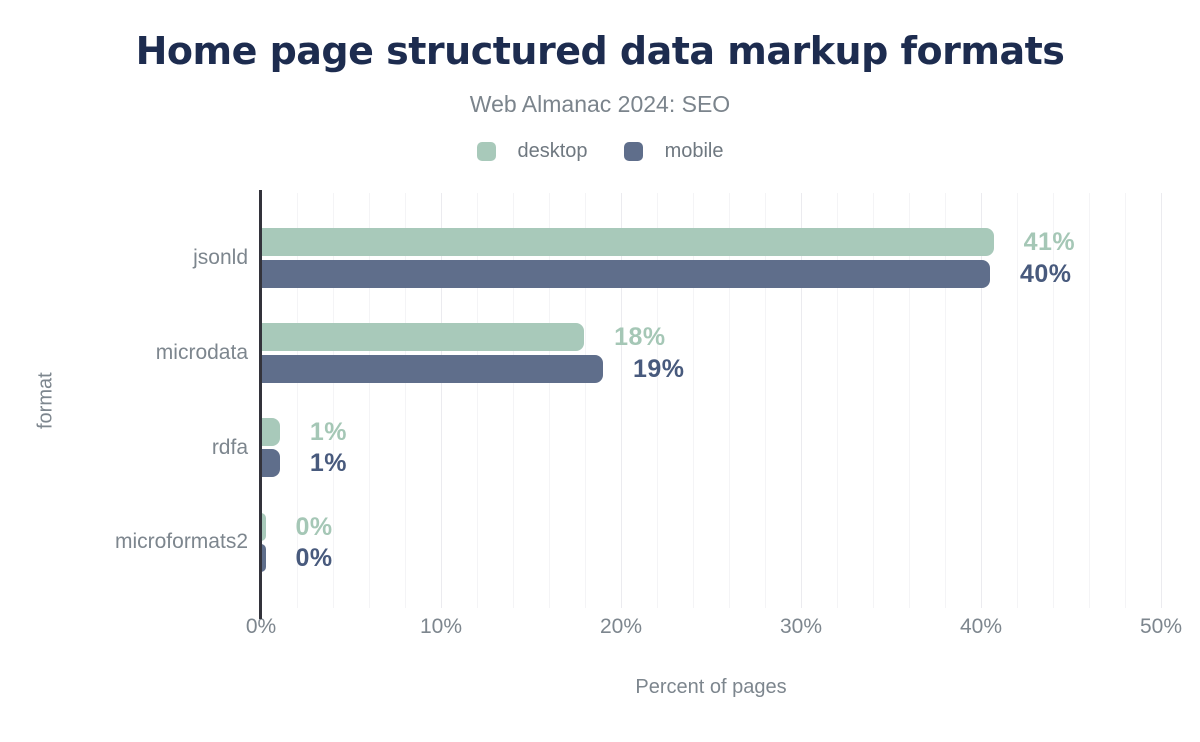 The width and height of the screenshot is (1200, 742). Describe the element at coordinates (441, 626) in the screenshot. I see `x-tick-10%: 10%` at that location.